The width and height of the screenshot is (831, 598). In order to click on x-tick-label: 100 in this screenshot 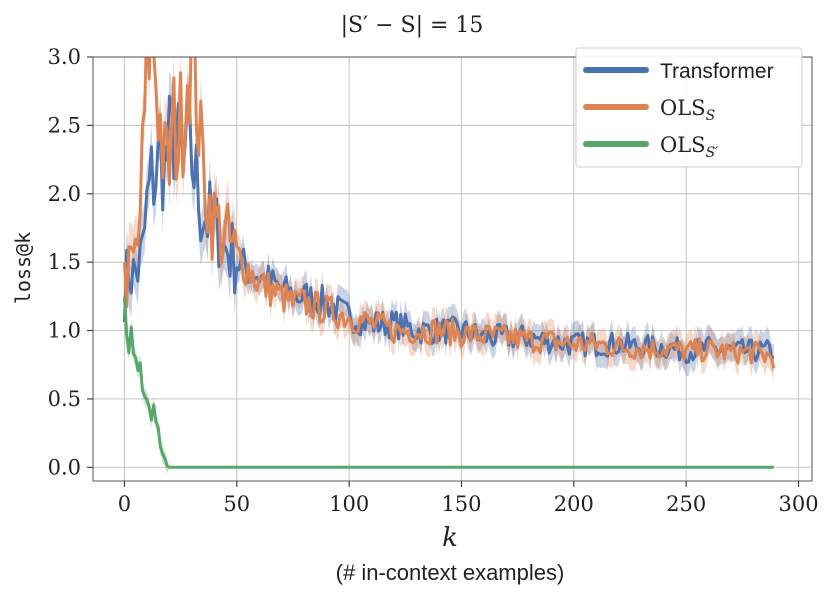, I will do `click(349, 504)`.